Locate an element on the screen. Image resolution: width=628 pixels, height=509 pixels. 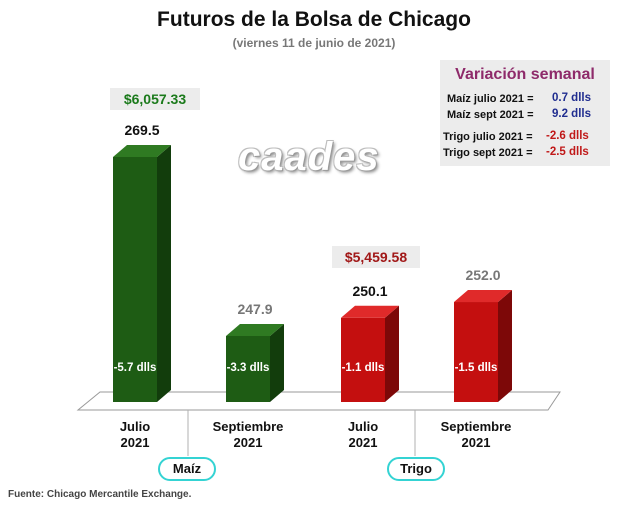
chart-floor is located at coordinates (318, 401).